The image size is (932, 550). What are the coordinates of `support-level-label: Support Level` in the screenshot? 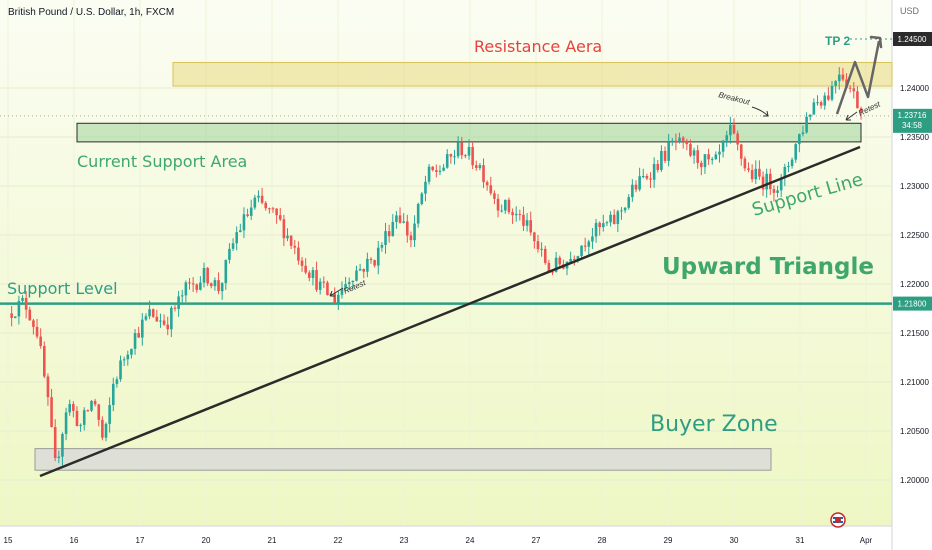 It's located at (62, 288).